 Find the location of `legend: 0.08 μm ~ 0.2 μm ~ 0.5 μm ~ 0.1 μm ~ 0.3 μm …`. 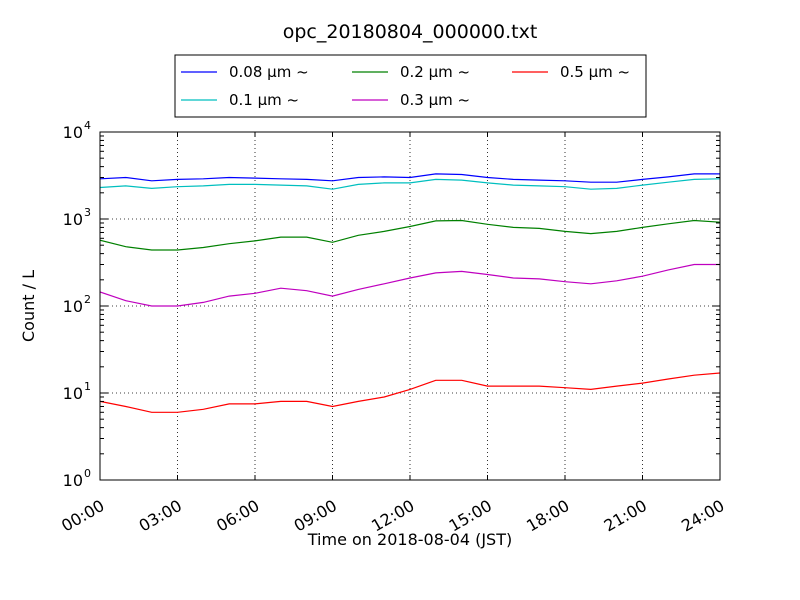

legend: 0.08 μm ~ 0.2 μm ~ 0.5 μm ~ 0.1 μm ~ 0.3 μm … is located at coordinates (410, 86).